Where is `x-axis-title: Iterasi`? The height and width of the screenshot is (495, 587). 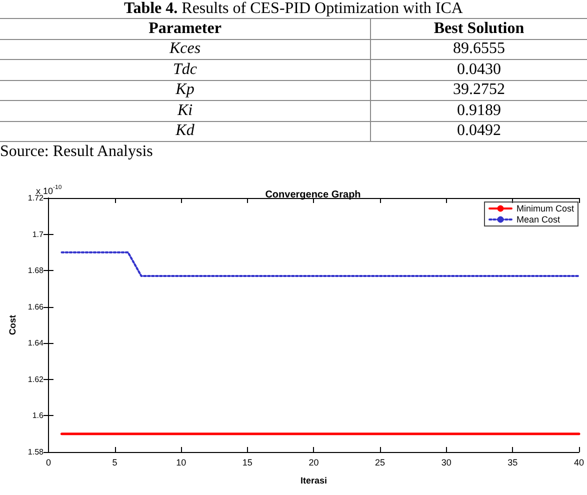 x-axis-title: Iterasi is located at coordinates (313, 481).